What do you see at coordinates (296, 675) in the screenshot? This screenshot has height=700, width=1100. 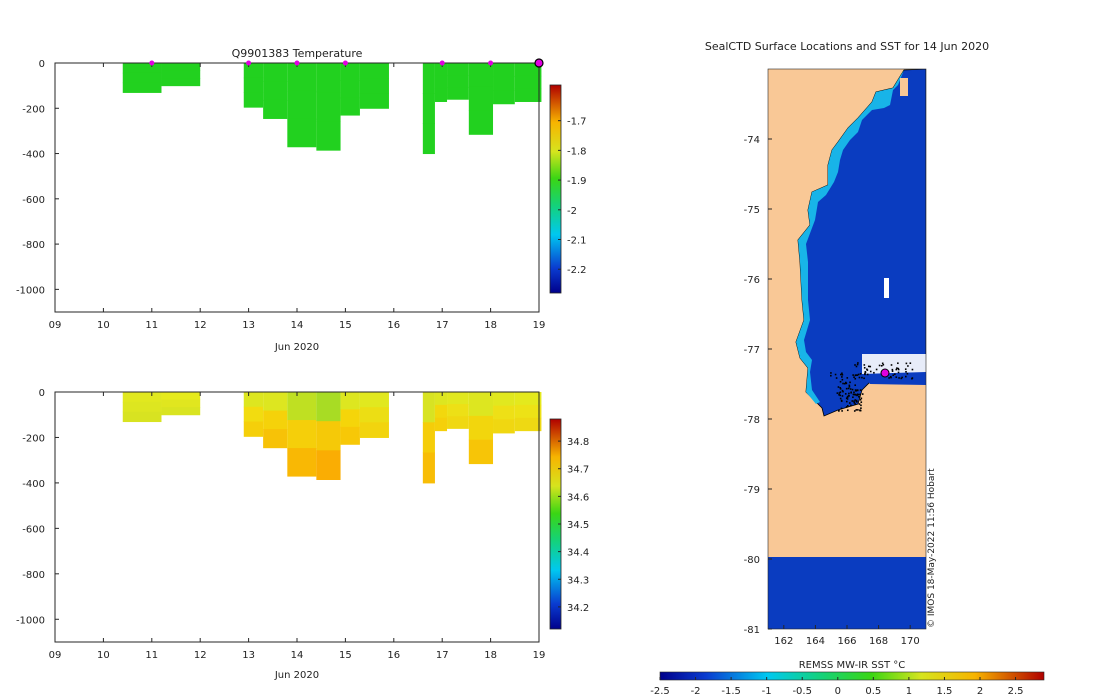 I see `salinity-xlabel: Jun 2020` at bounding box center [296, 675].